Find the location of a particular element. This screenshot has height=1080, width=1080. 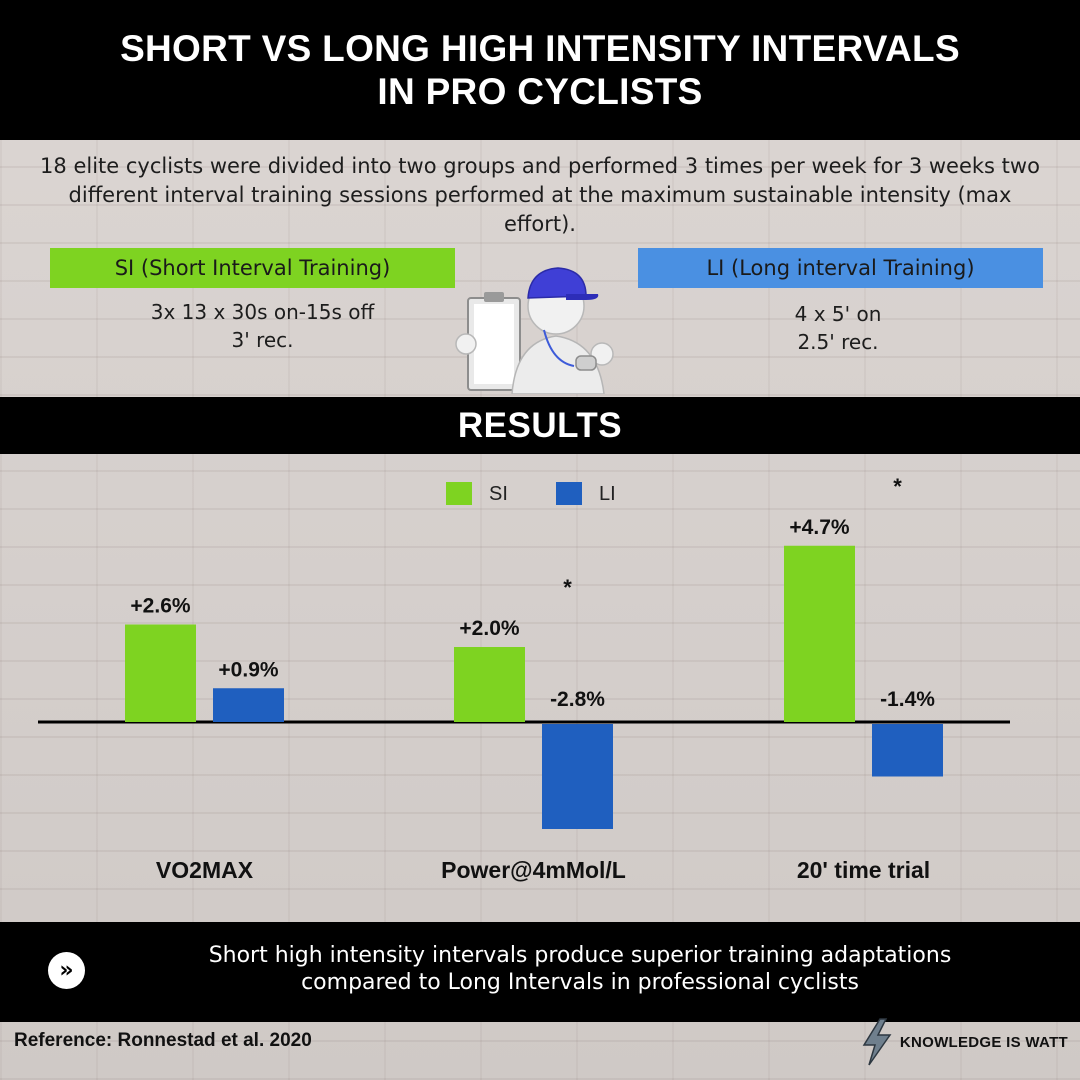

significance-marker-2: * is located at coordinates (897, 486).